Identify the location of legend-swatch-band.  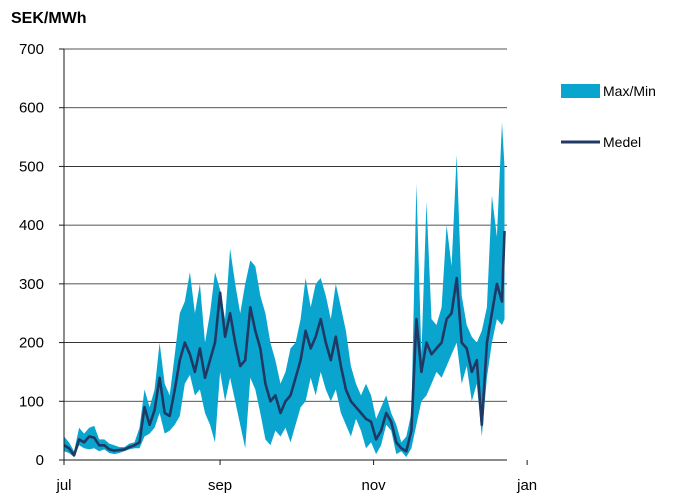
(580, 91).